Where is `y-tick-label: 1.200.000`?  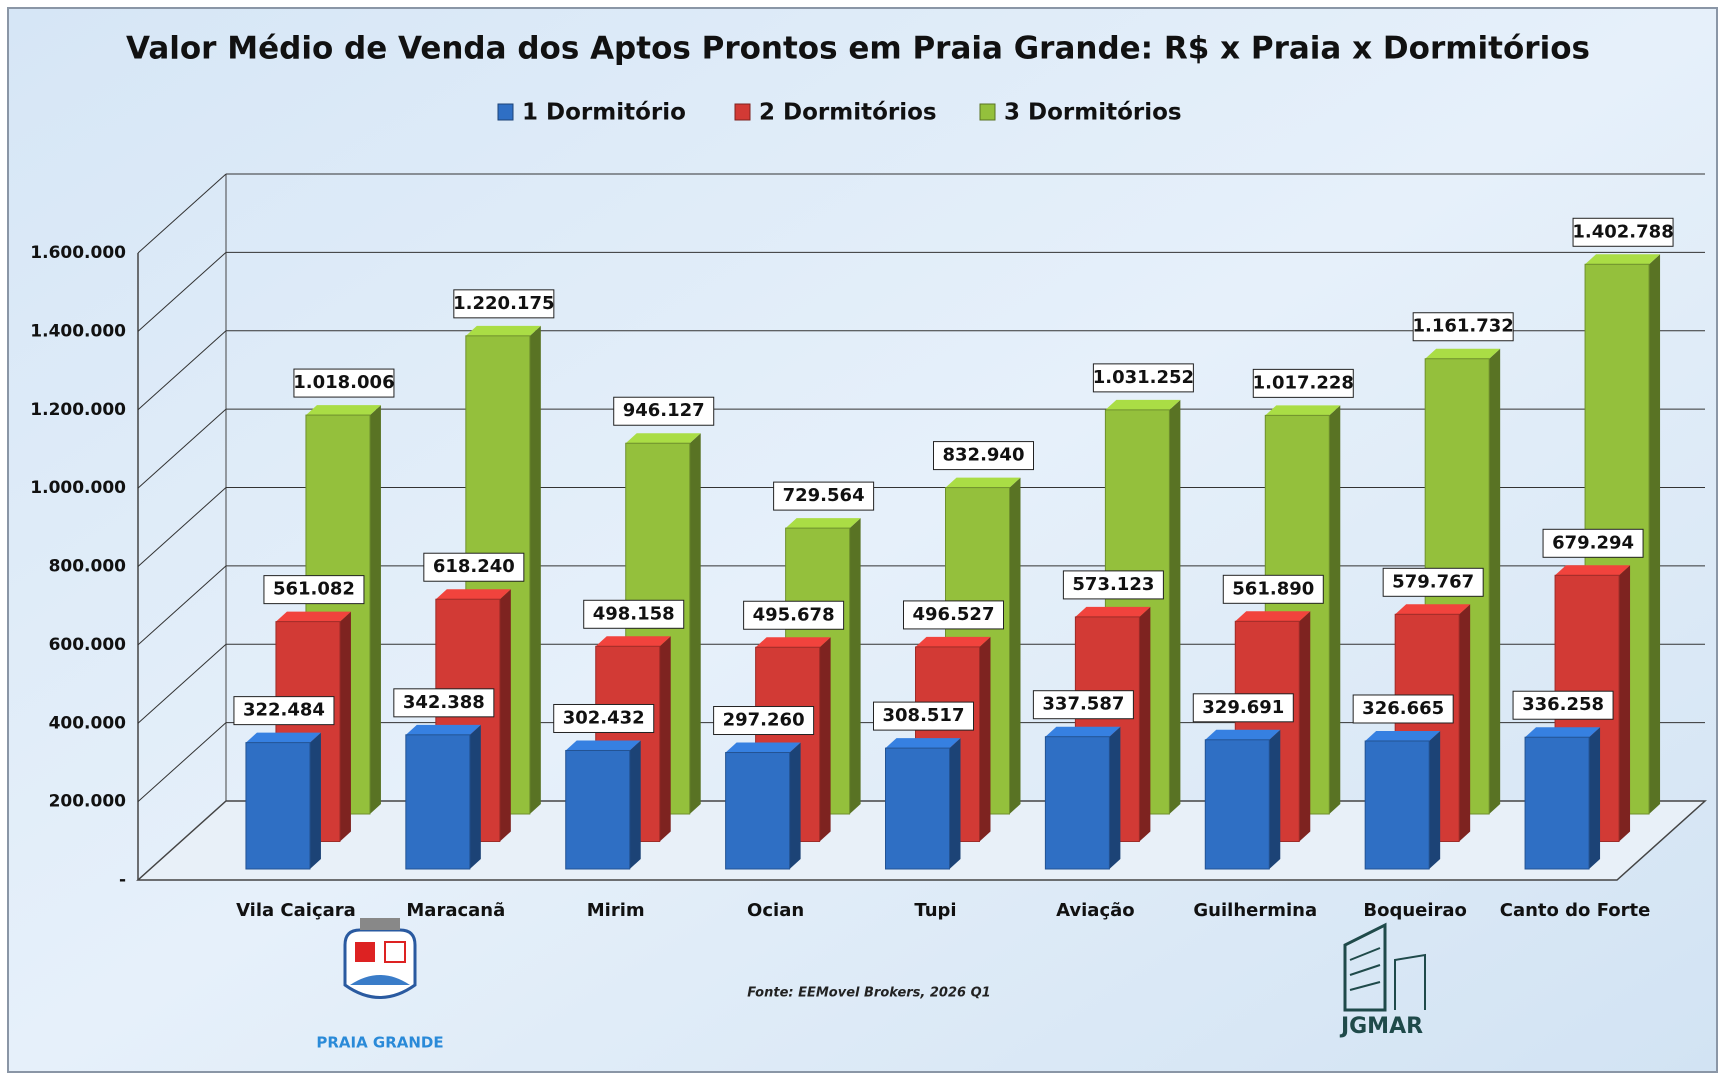 y-tick-label: 1.200.000 is located at coordinates (78, 410).